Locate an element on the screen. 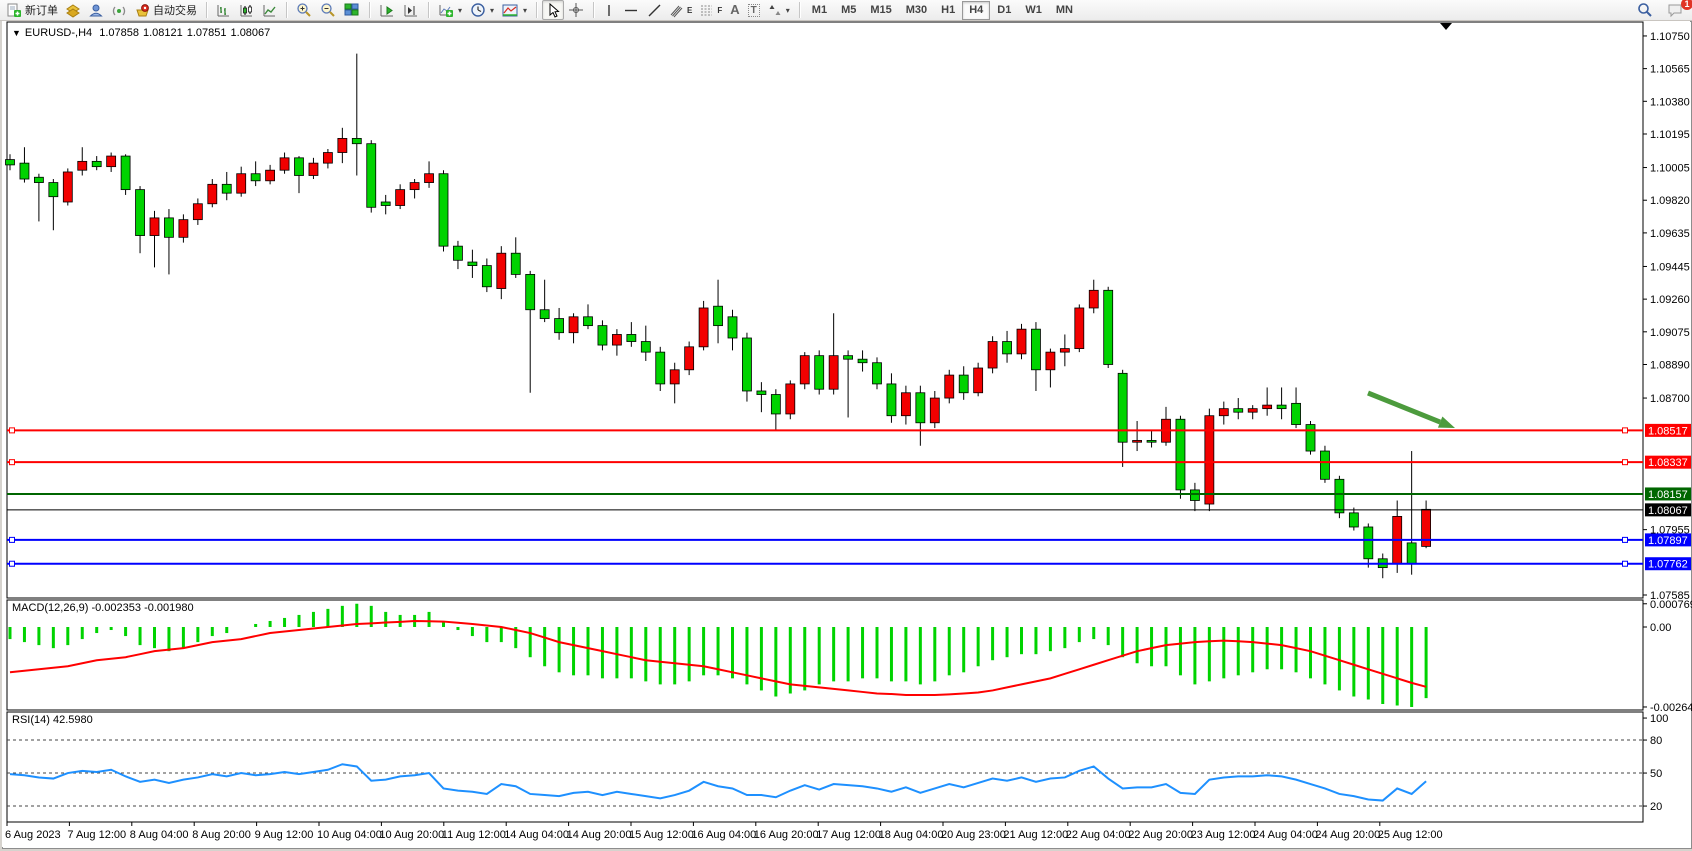 This screenshot has width=1692, height=851. candlestick-chart-button is located at coordinates (246, 10).